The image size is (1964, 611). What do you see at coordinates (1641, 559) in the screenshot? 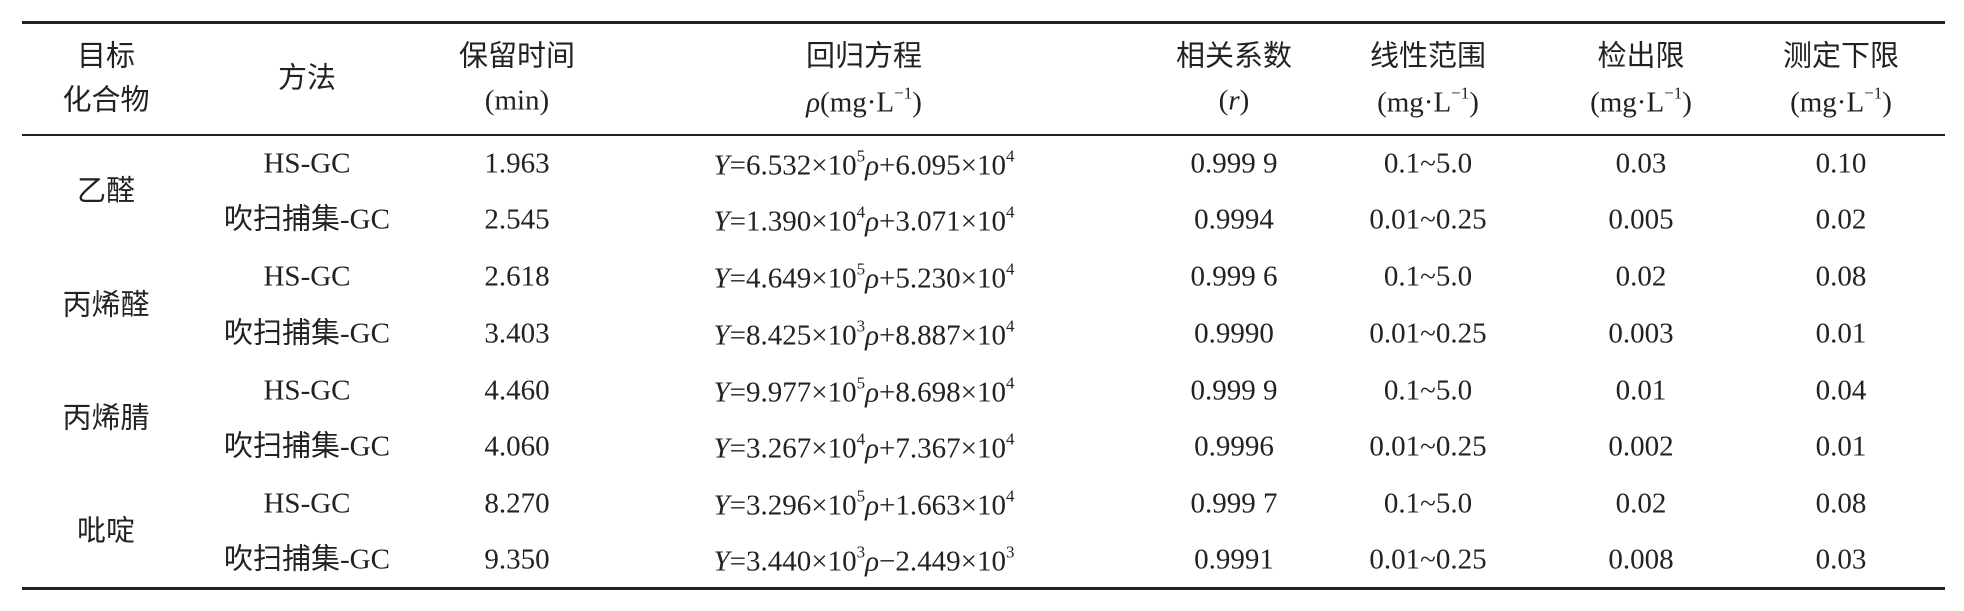
I see `table-cell: 0.008` at bounding box center [1641, 559].